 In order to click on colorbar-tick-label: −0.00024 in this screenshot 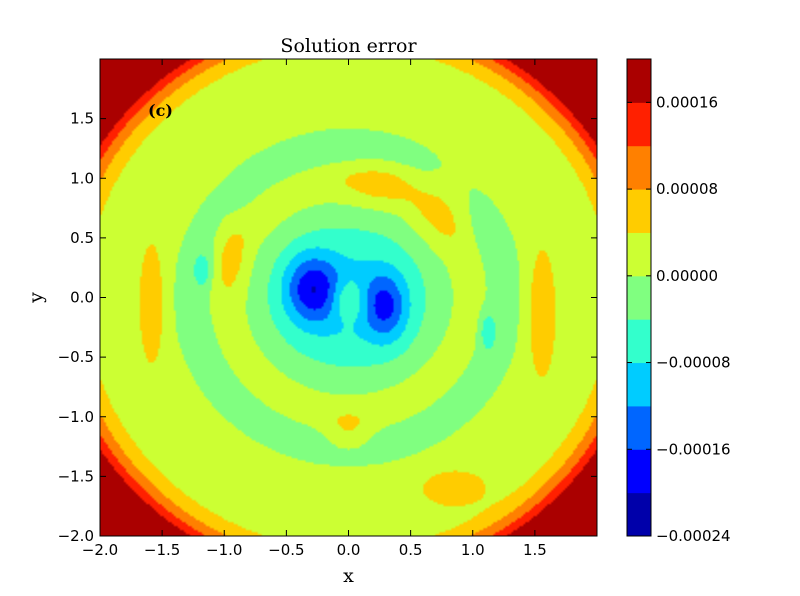, I will do `click(693, 536)`.